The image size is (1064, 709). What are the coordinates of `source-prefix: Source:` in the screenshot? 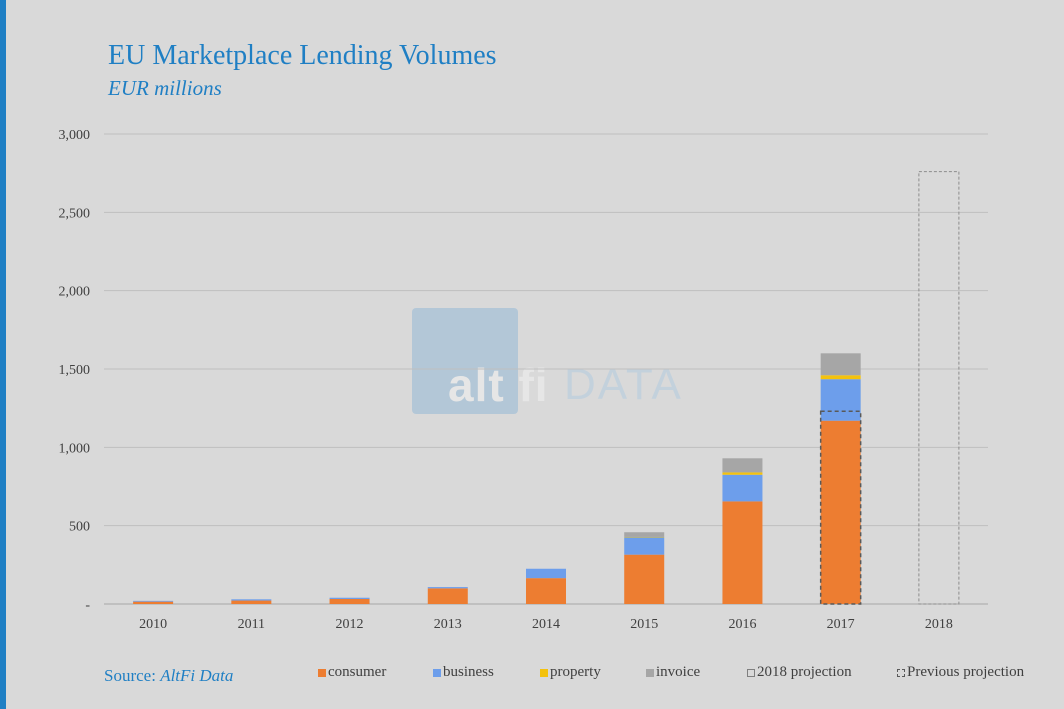 It's located at (132, 675).